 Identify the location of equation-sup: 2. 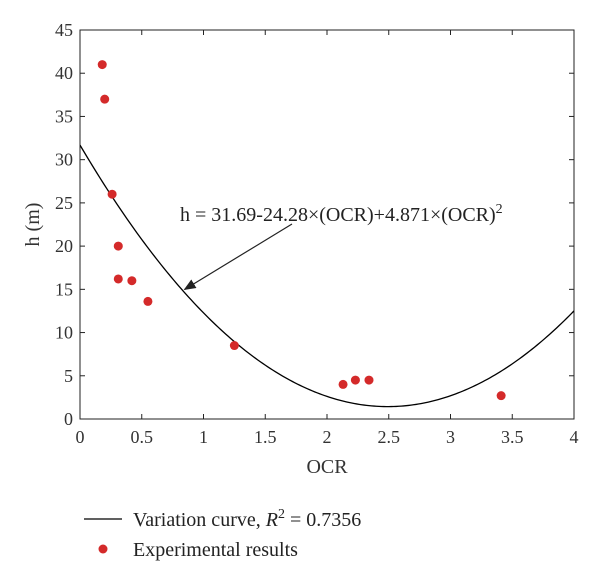
(499, 209).